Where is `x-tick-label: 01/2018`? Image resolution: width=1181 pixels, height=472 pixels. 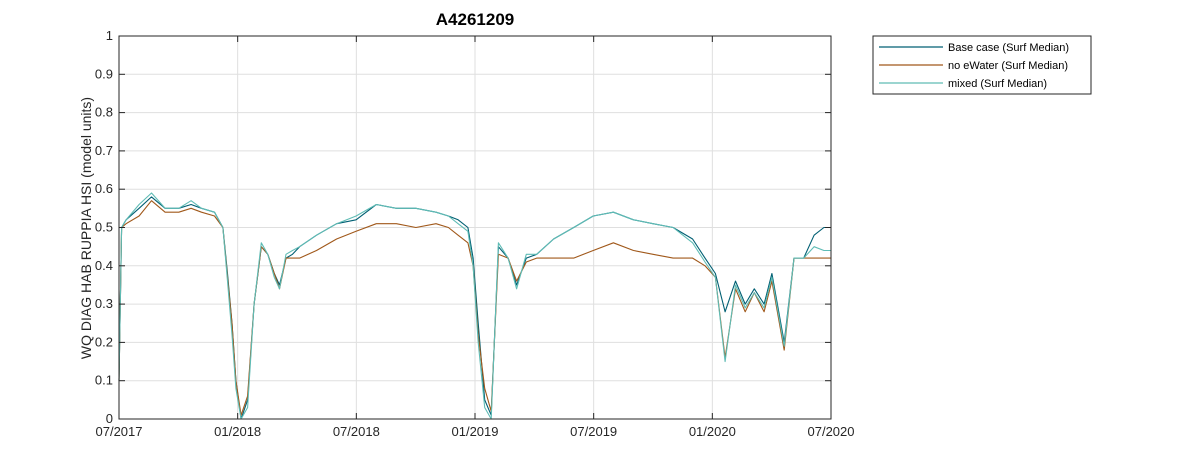 x-tick-label: 01/2018 is located at coordinates (237, 431).